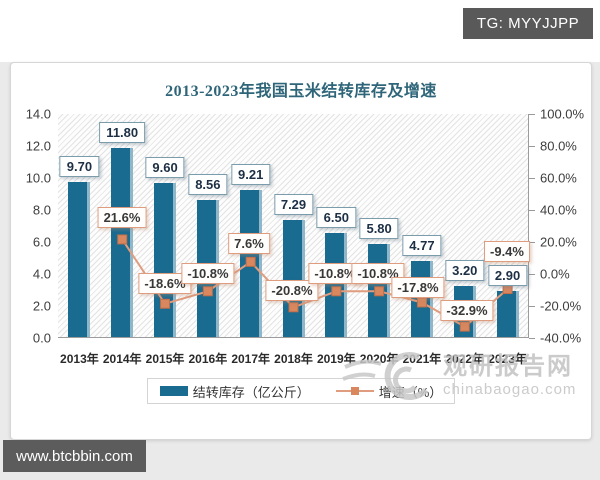  What do you see at coordinates (41, 306) in the screenshot?
I see `left-axis-tick-label: 2.0` at bounding box center [41, 306].